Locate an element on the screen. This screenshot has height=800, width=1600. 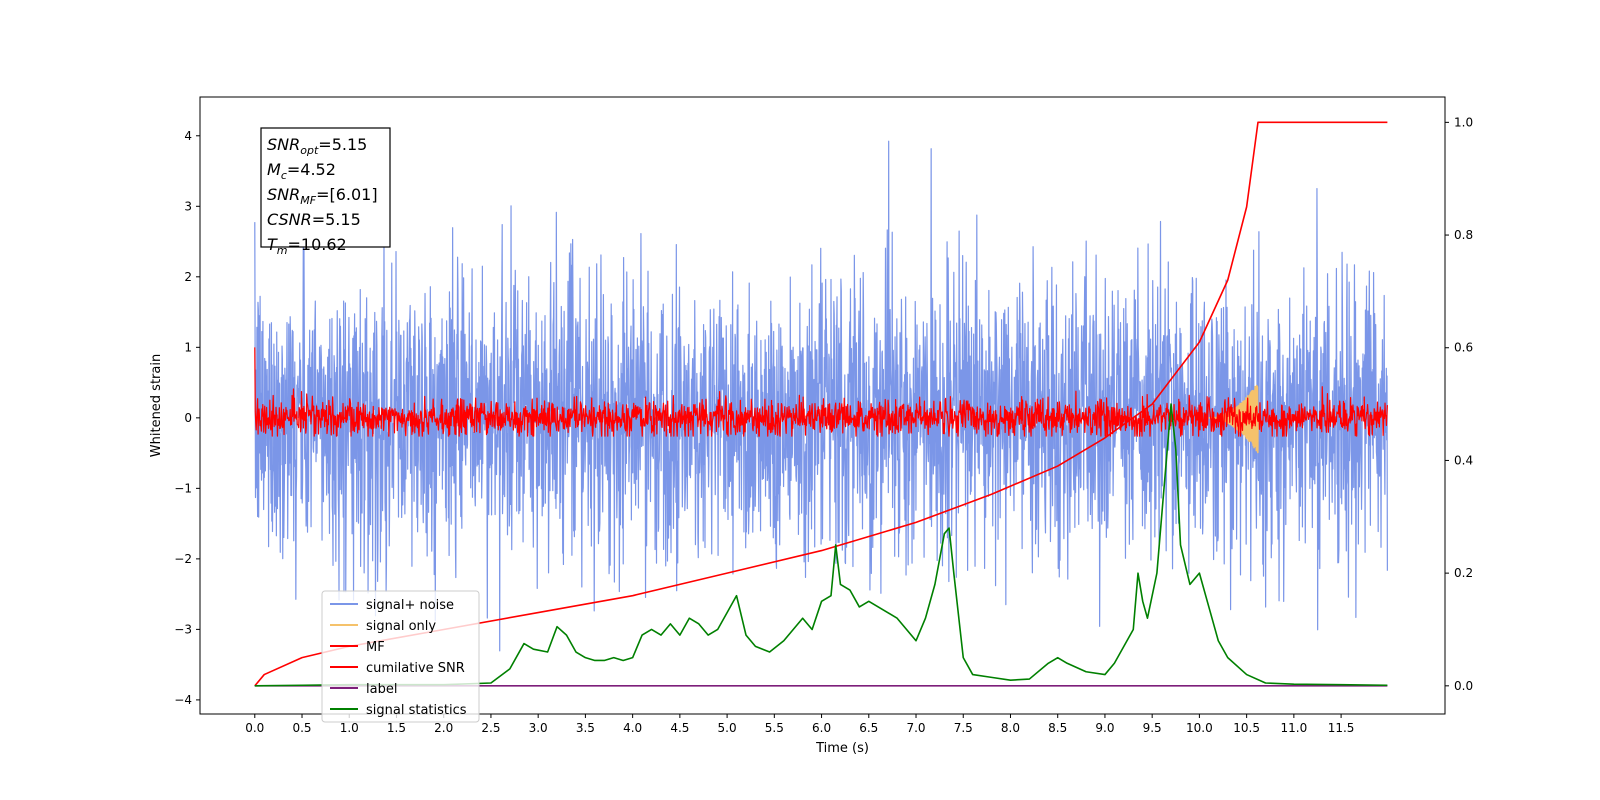
annotation-line: Tm=10.62 is located at coordinates (307, 246).